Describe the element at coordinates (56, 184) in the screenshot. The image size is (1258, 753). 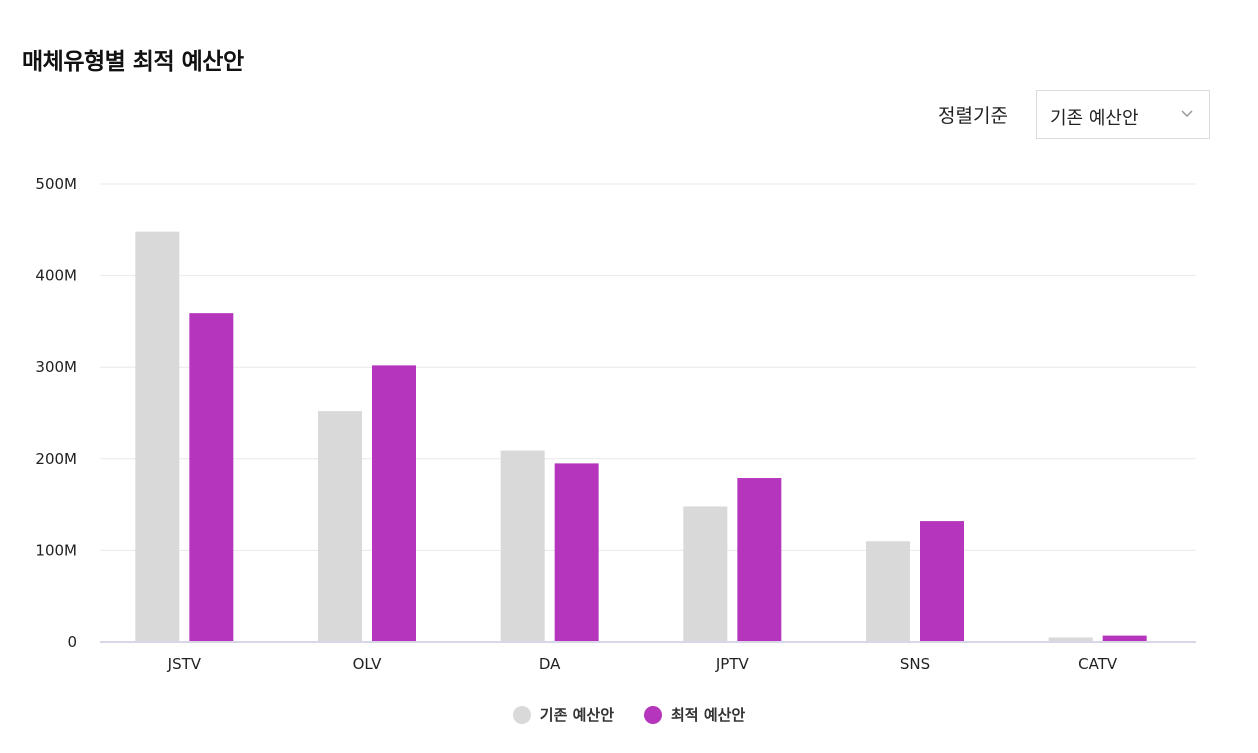
I see `y-tick-label: 500M` at that location.